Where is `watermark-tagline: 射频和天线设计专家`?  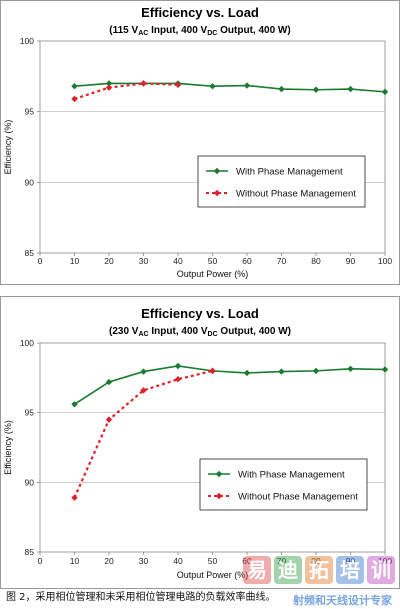 watermark-tagline: 射频和天线设计专家 is located at coordinates (342, 600).